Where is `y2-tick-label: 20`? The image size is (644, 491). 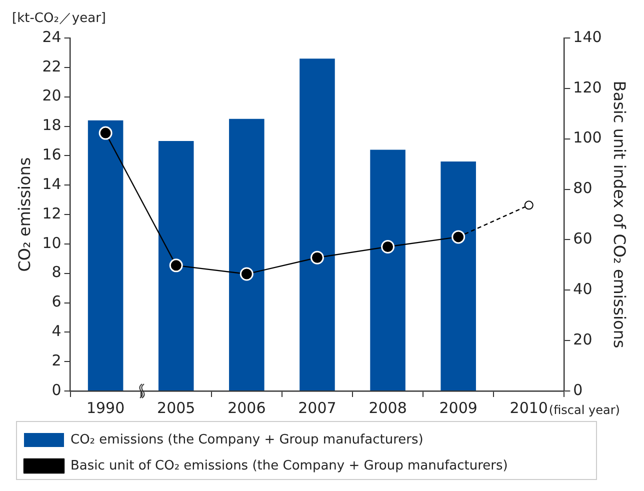
y2-tick-label: 20 is located at coordinates (582, 339).